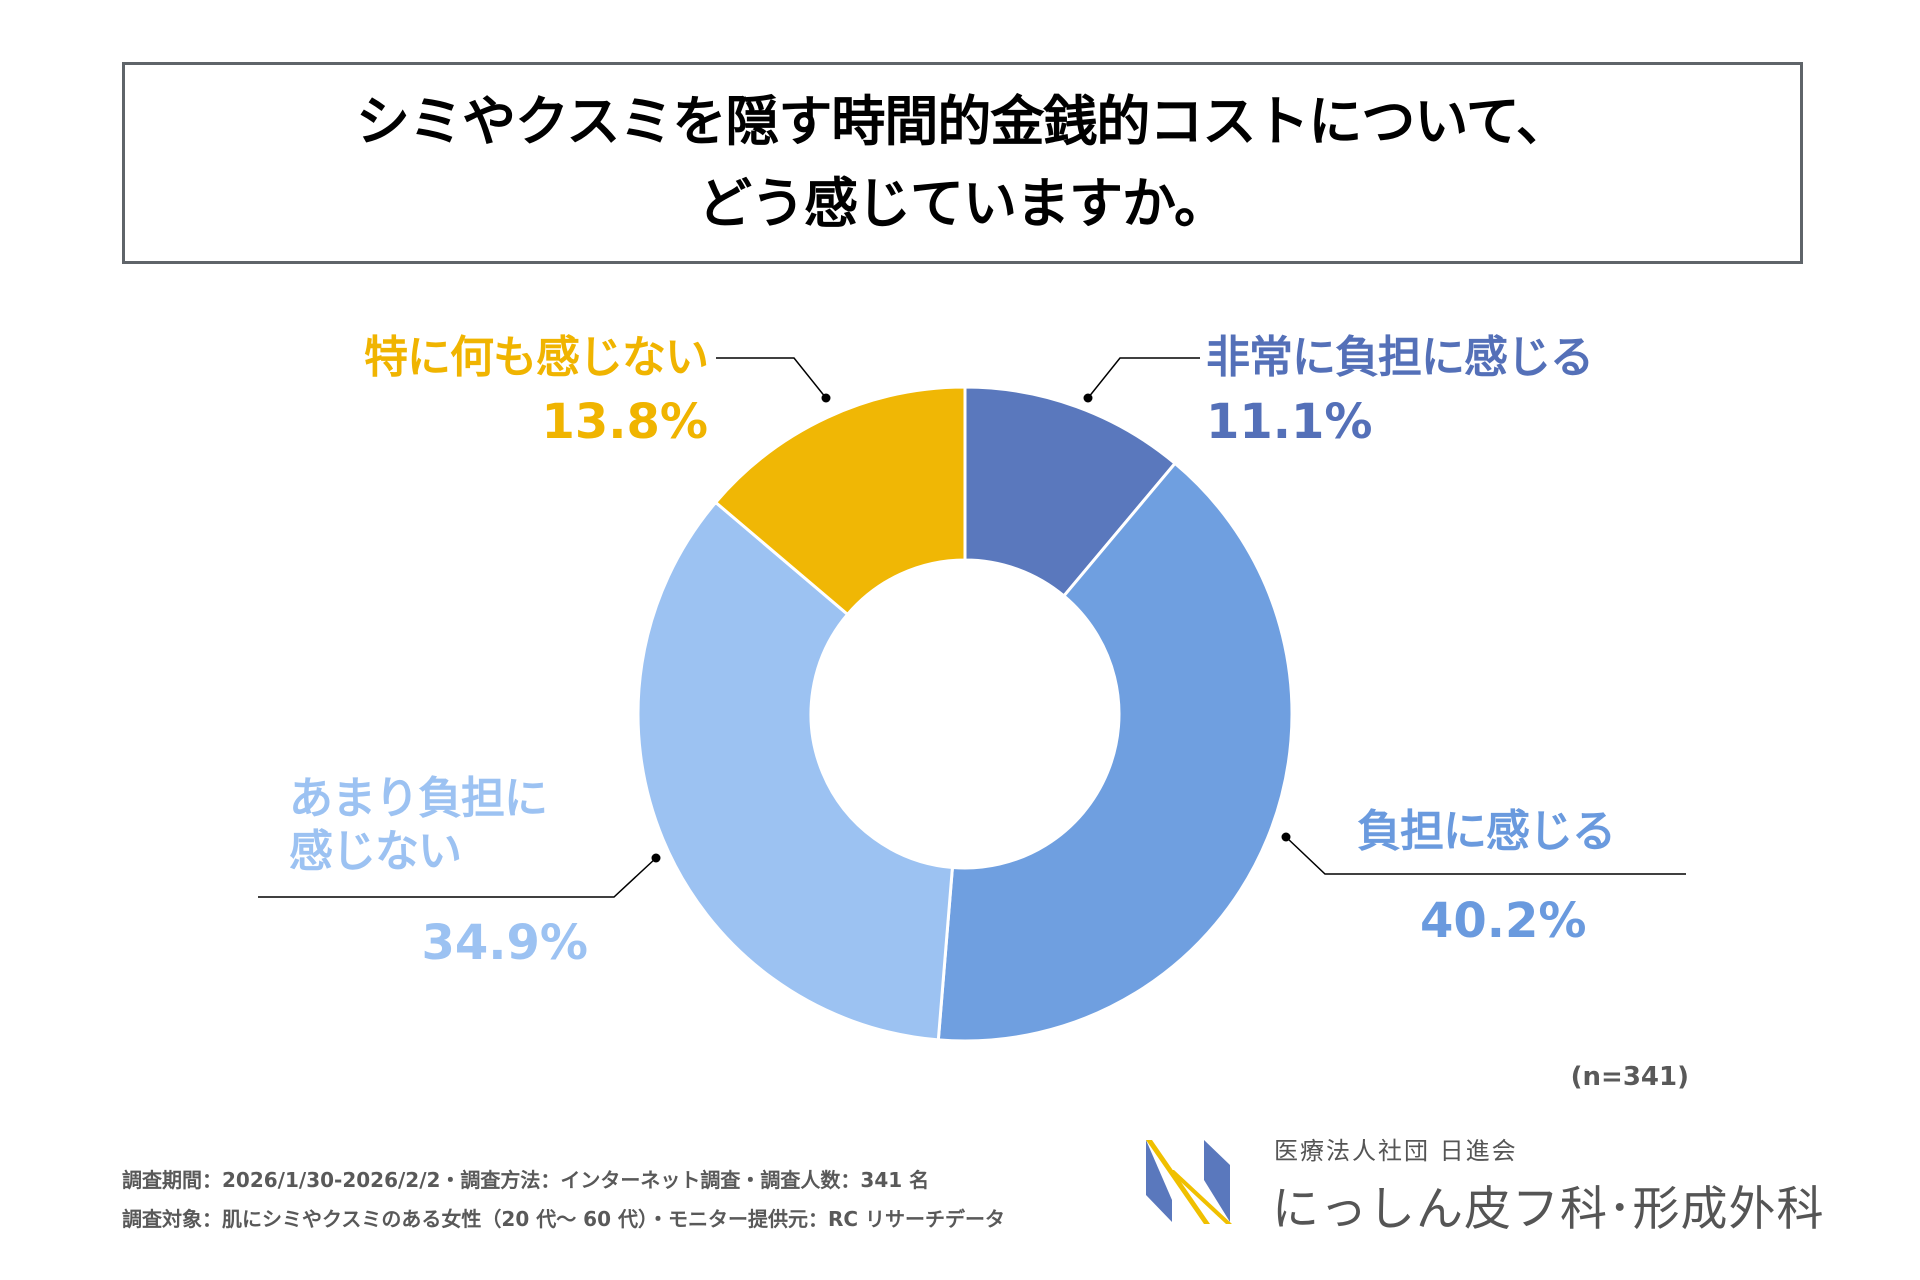  I want to click on title-line-1: シミやクスミを隠す時間的金銭的コストについて、, so click(962, 121).